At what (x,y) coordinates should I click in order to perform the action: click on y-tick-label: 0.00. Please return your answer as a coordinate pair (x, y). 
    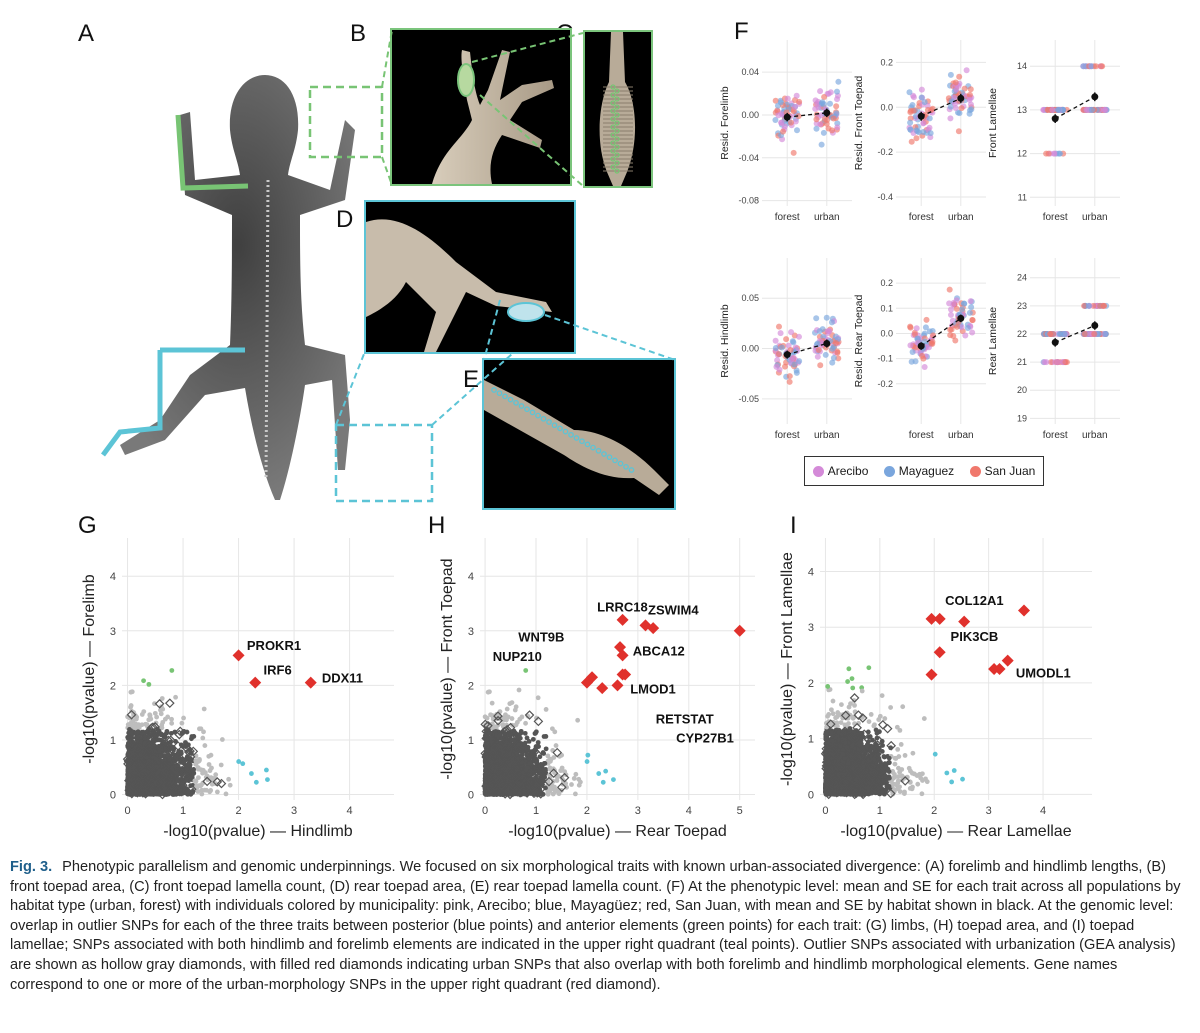
    Looking at the image, I should click on (750, 115).